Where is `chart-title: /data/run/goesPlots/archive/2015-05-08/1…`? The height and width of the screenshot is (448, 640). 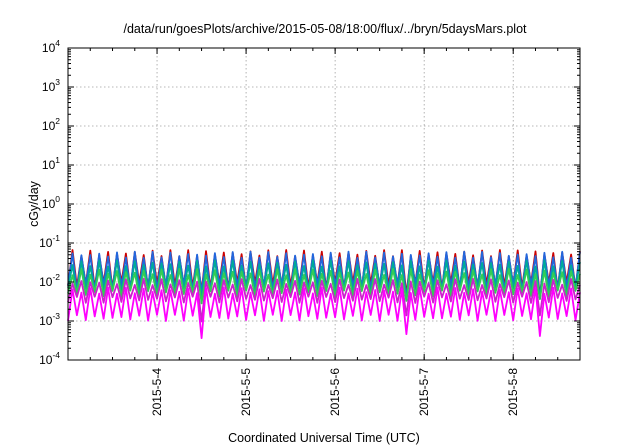 chart-title: /data/run/goesPlots/archive/2015-05-08/1… is located at coordinates (325, 29).